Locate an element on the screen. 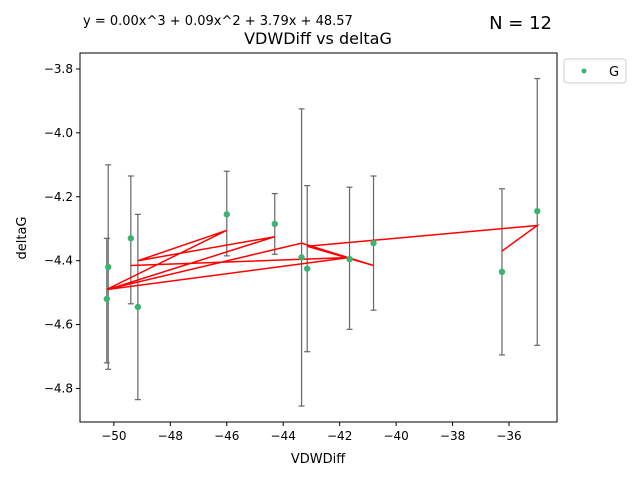 The width and height of the screenshot is (640, 480). x-axis: −50 −48 −46 −44 −42 −40 −38 −36 is located at coordinates (311, 432).